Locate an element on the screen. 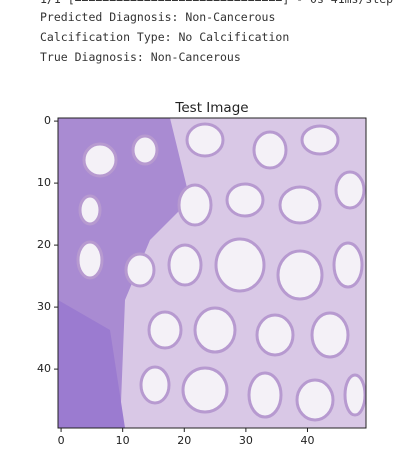 Image resolution: width=404 pixels, height=462 pixels. y-tick-label: 30 is located at coordinates (44, 306).